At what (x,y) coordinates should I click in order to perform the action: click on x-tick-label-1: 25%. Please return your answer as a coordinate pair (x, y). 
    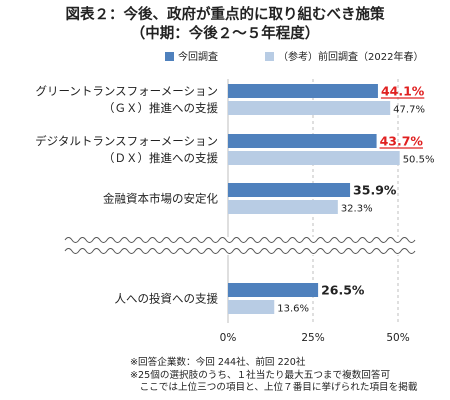
    Looking at the image, I should click on (312, 338).